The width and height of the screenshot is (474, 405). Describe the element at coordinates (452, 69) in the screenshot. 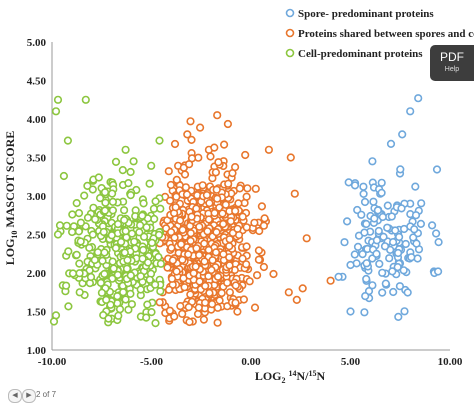

I see `help-label: Help` at that location.